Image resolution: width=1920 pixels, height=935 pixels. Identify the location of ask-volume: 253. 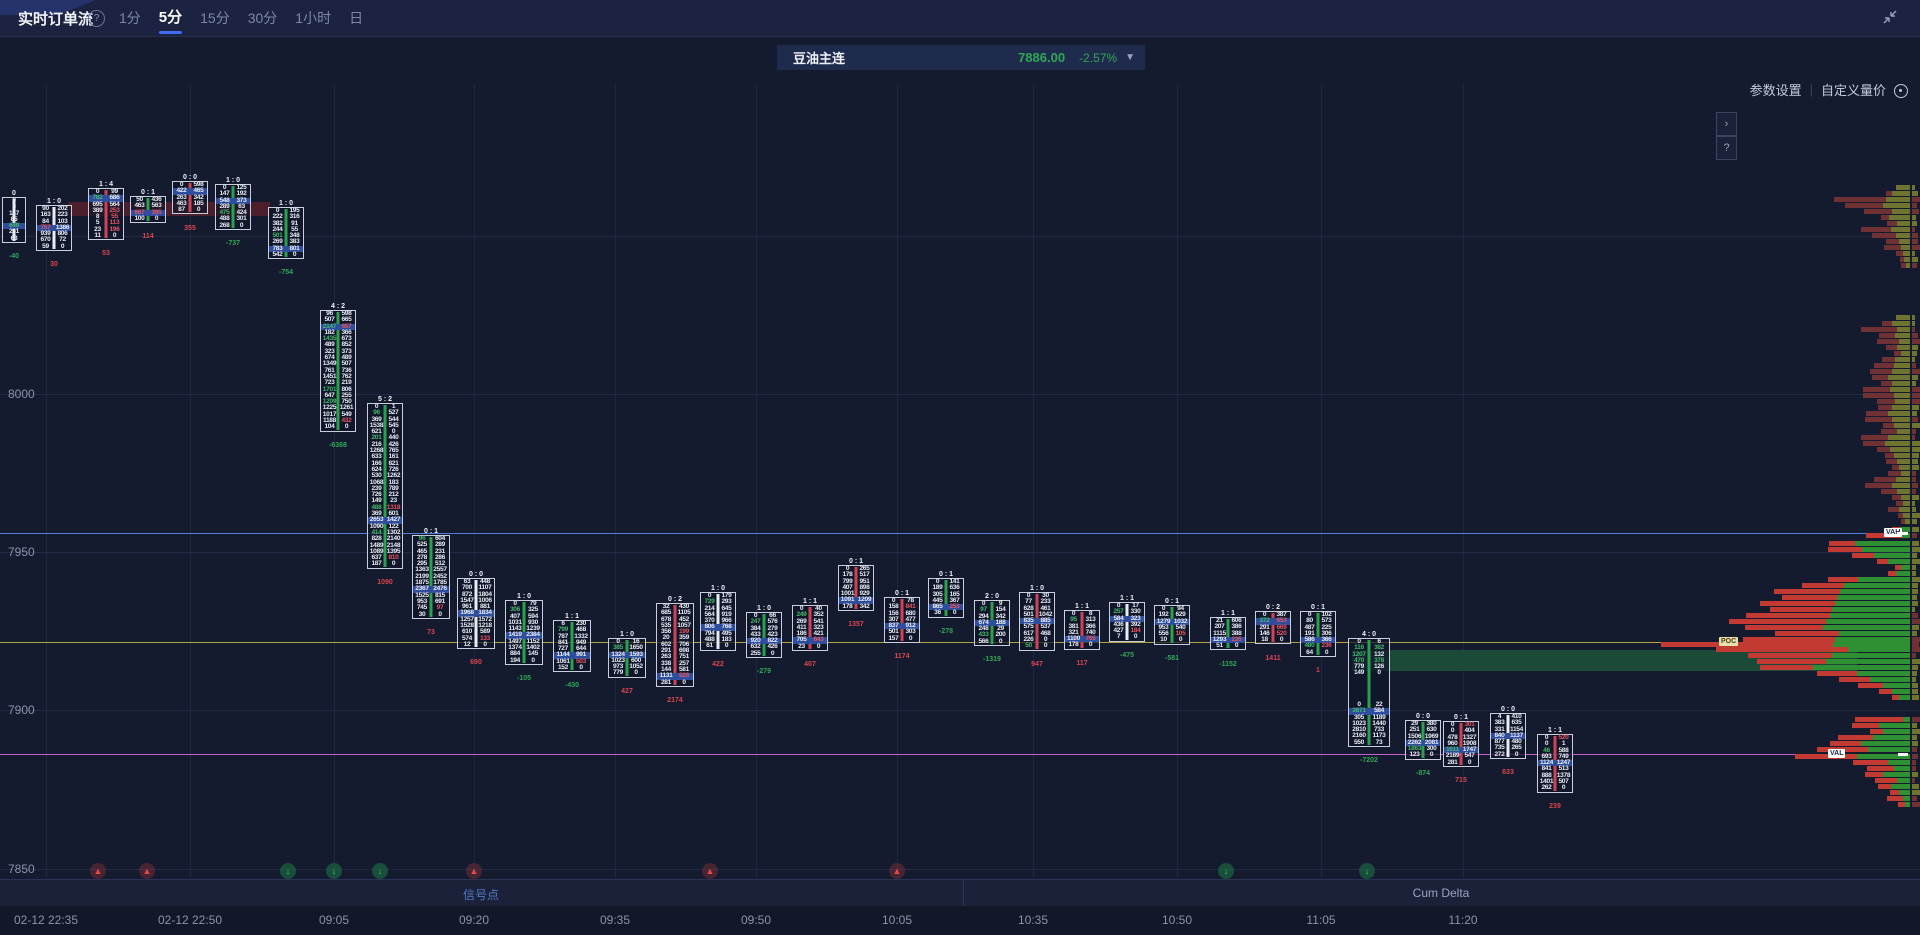
(114, 210).